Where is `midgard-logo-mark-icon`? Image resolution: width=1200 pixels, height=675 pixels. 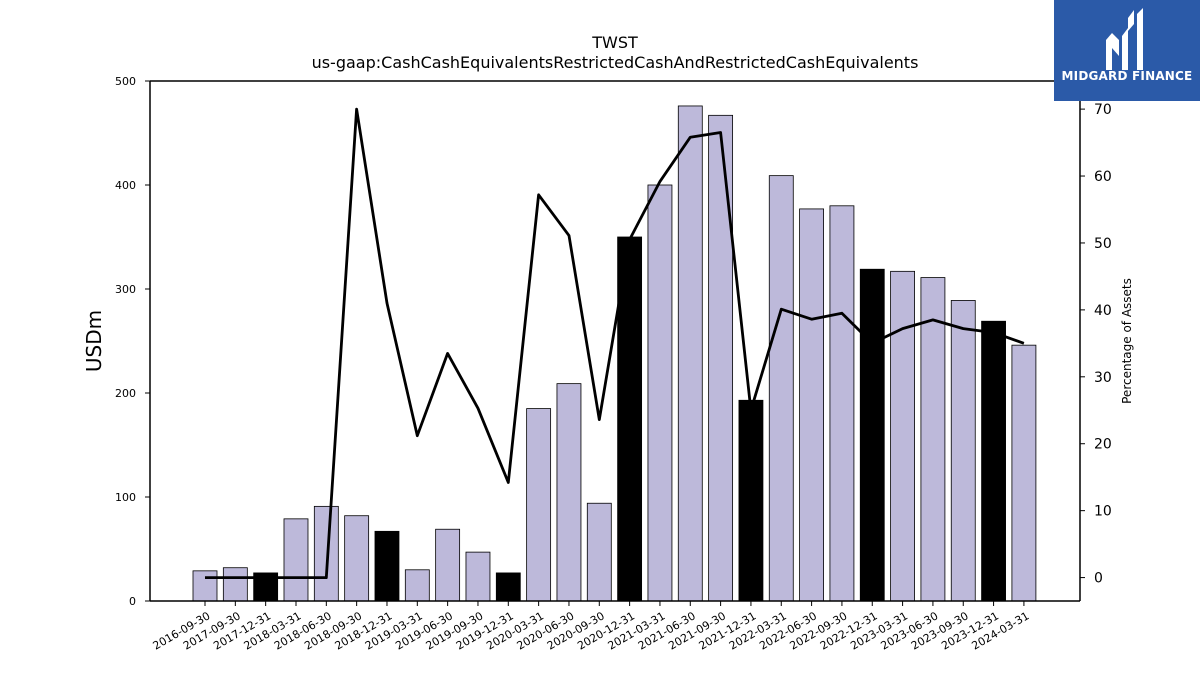 midgard-logo-mark-icon is located at coordinates (1124, 39).